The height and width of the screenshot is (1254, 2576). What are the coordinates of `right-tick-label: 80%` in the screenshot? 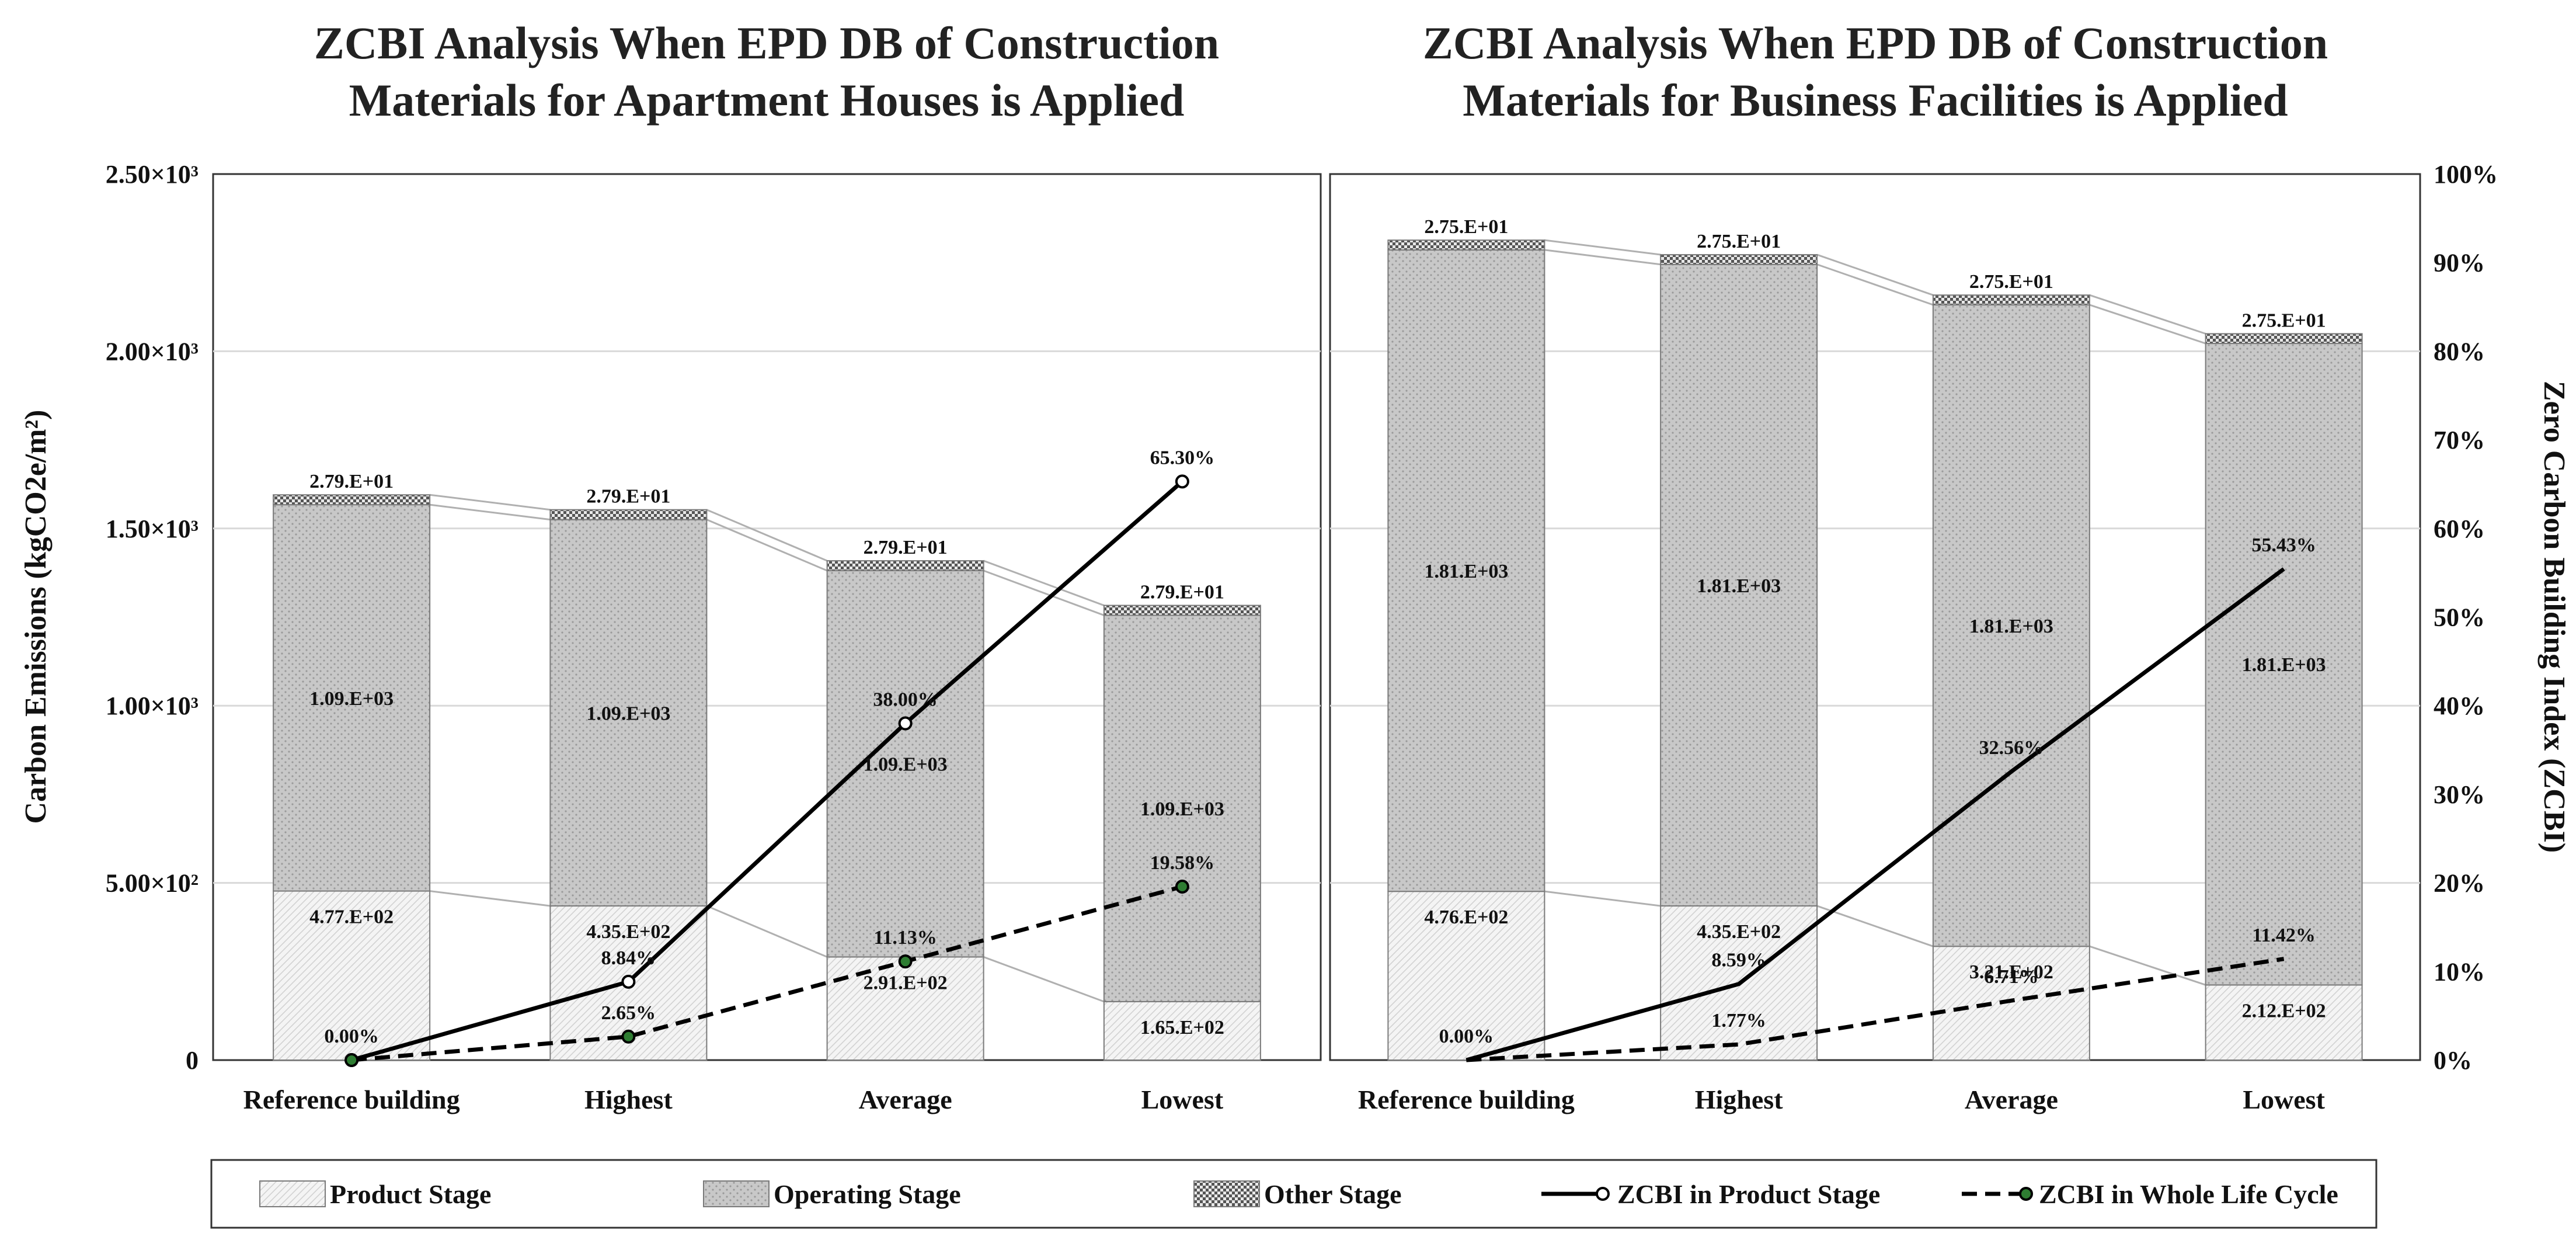 It's located at (2459, 352).